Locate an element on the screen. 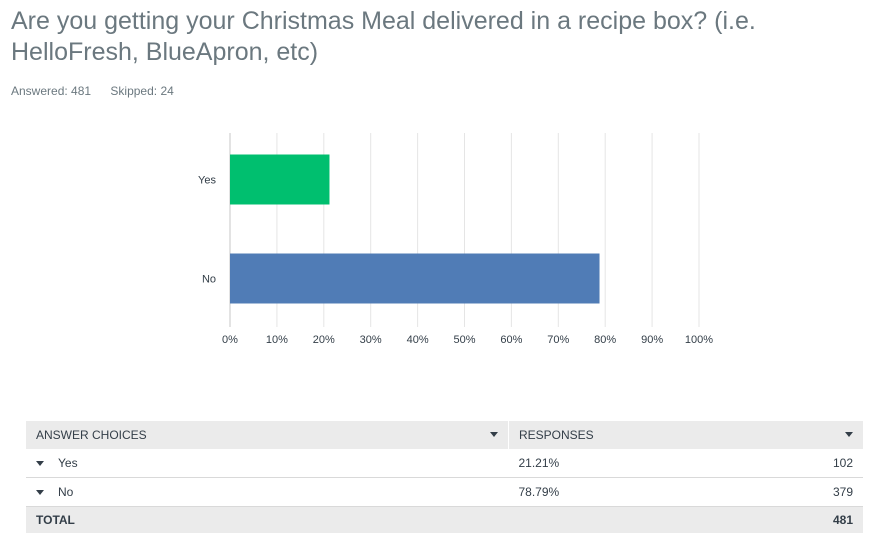 The width and height of the screenshot is (874, 558). table-row: Yes 21.21% 102 is located at coordinates (444, 463).